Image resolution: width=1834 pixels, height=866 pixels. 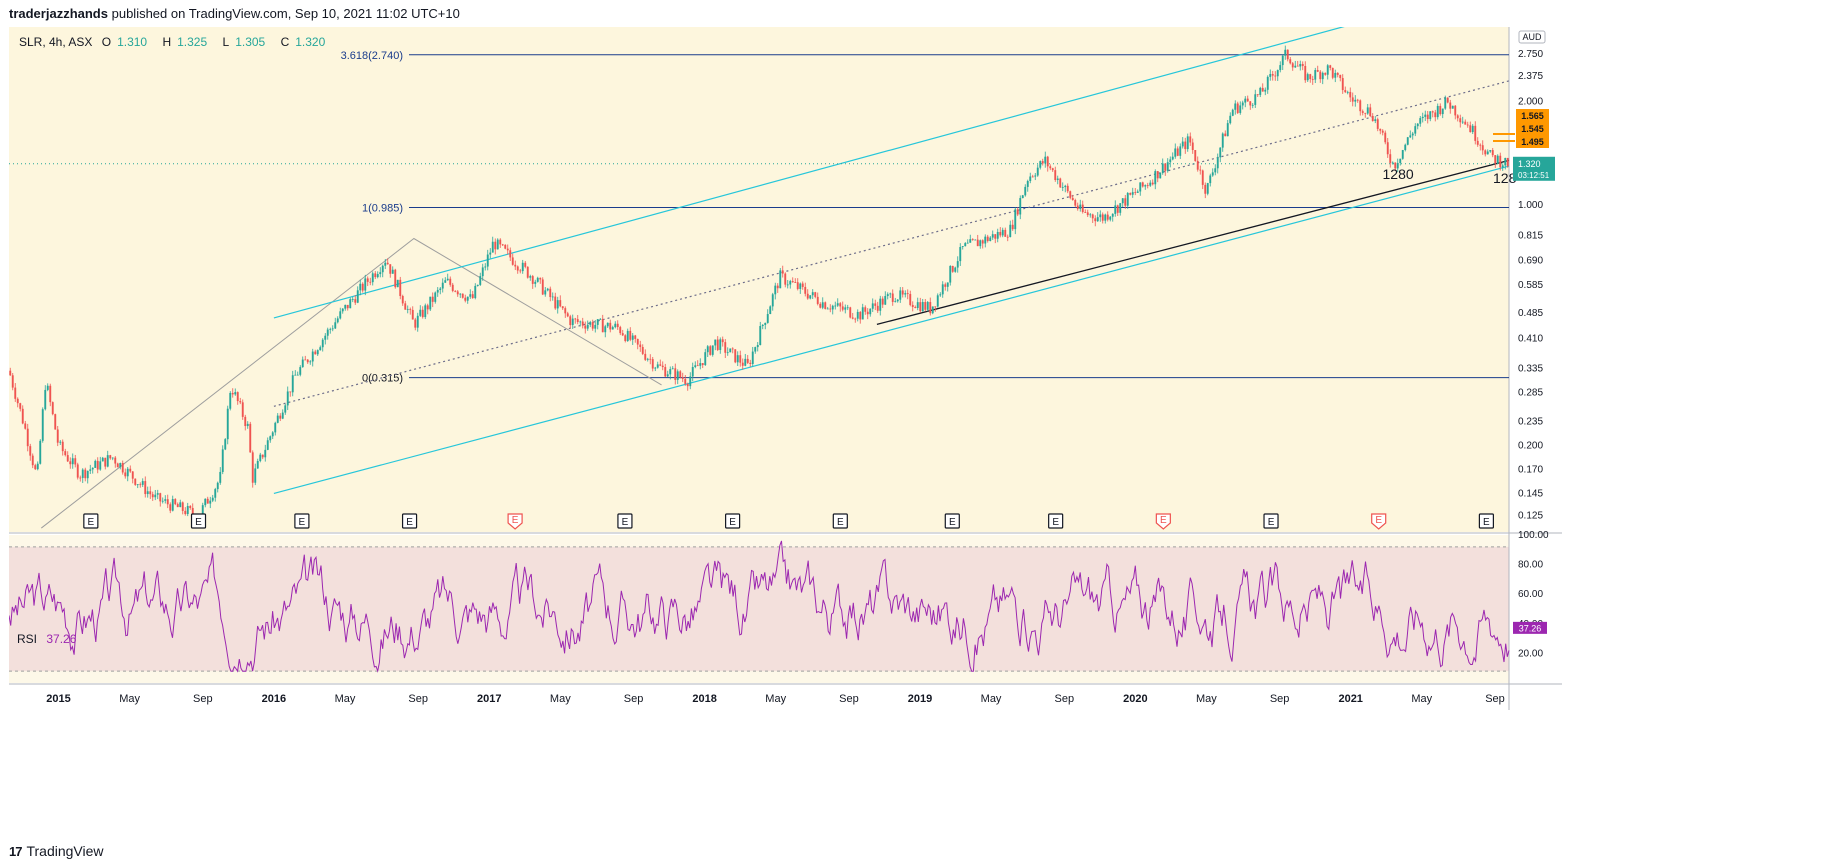 What do you see at coordinates (58, 13) in the screenshot?
I see `author-name: traderjazzhands` at bounding box center [58, 13].